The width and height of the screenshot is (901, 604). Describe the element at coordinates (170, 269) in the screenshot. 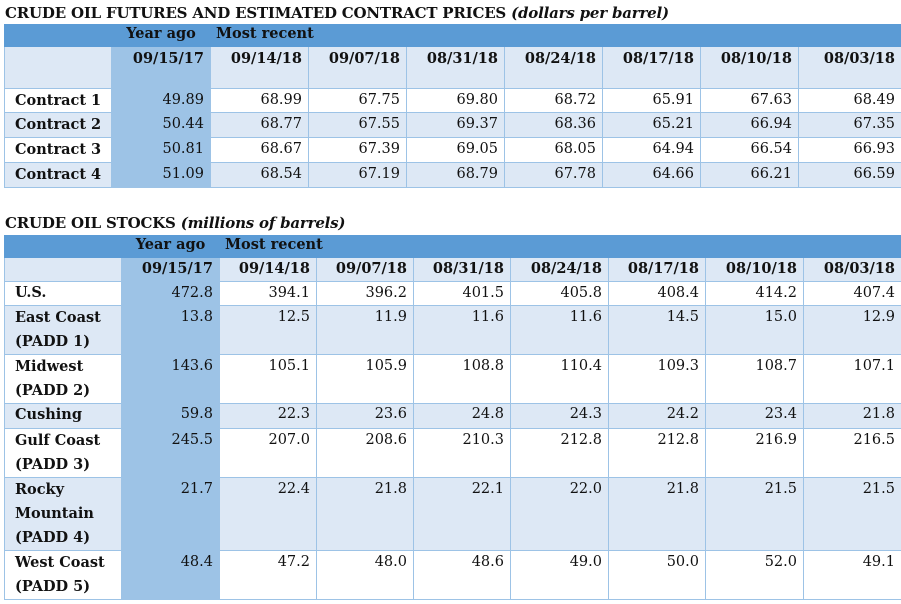

I see `stocks-date: 09/15/17` at that location.